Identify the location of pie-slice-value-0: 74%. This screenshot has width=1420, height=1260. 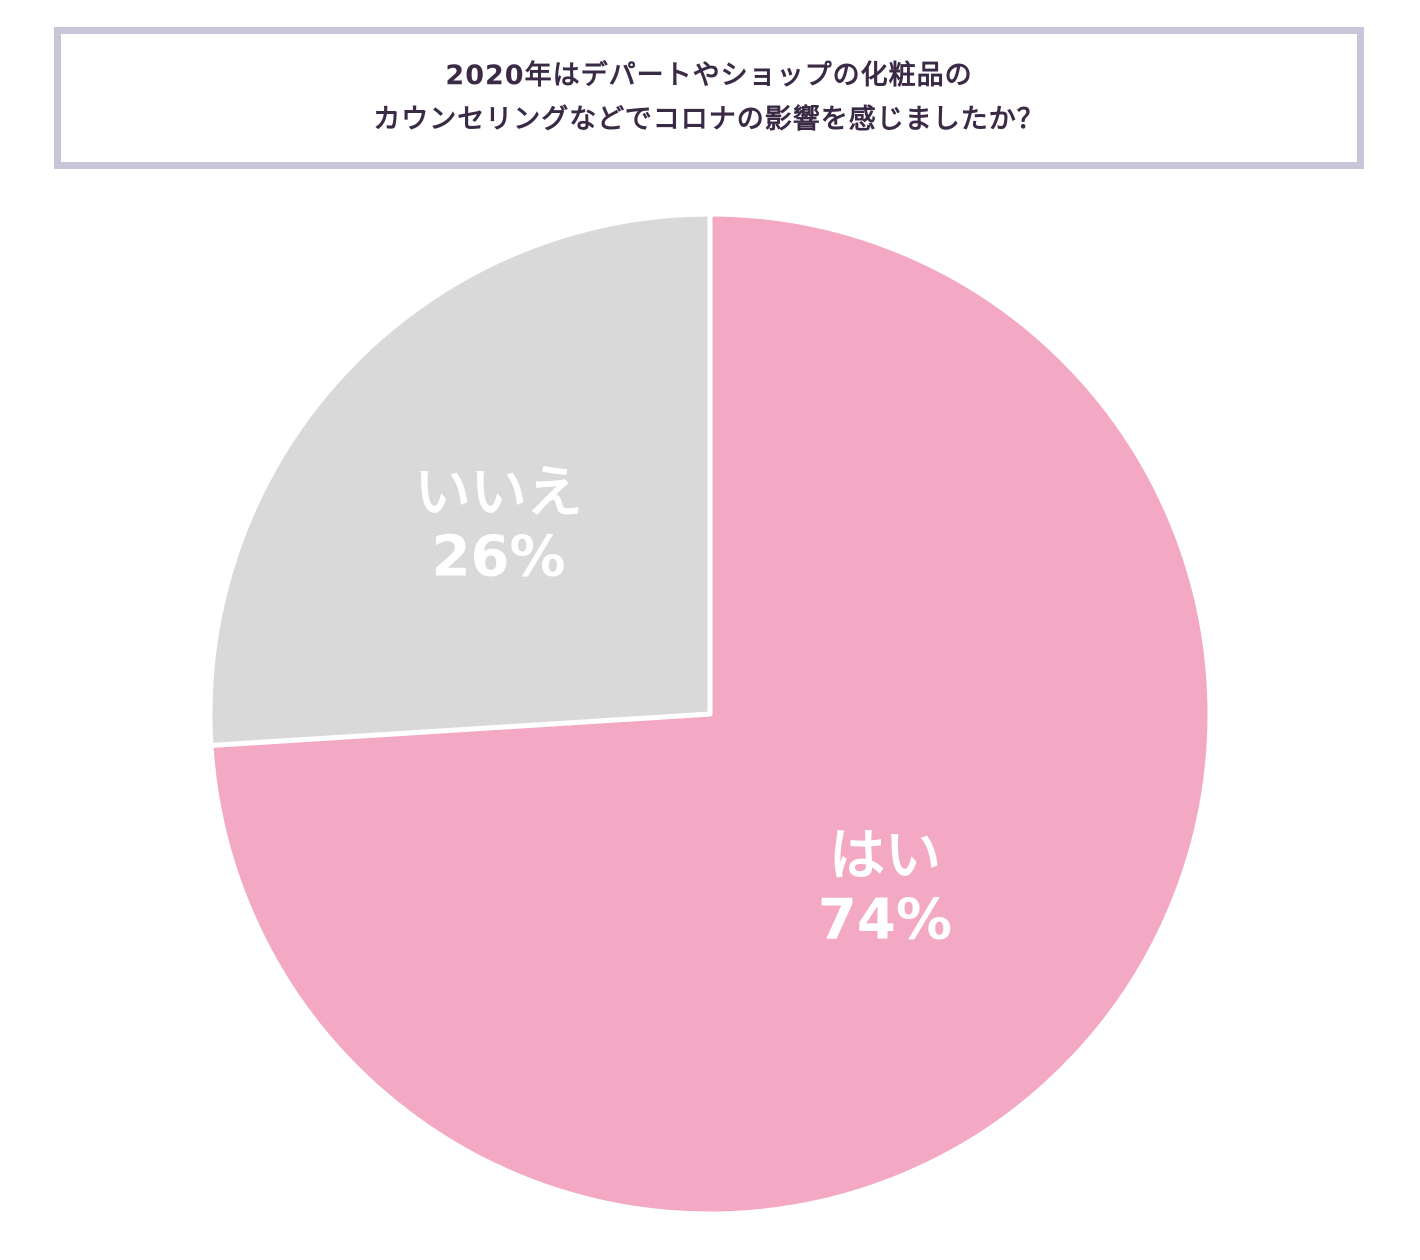
(885, 919).